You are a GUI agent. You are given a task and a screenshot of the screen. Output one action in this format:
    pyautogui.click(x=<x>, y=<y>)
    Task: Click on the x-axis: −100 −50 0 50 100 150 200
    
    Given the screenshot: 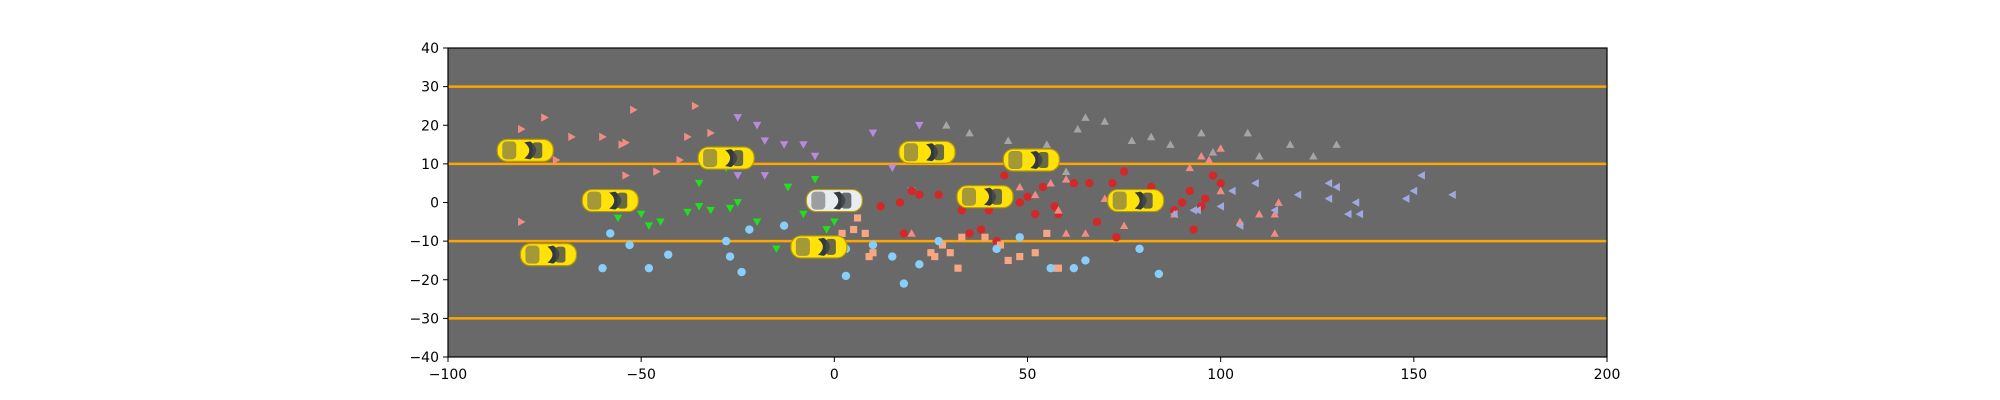 What is the action you would take?
    pyautogui.click(x=1024, y=370)
    